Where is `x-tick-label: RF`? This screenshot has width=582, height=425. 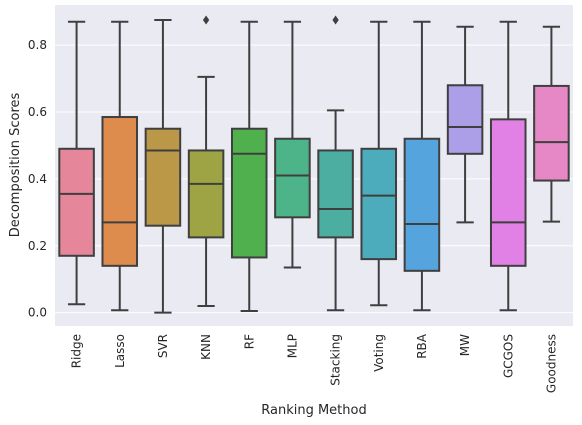
x-tick-label: RF is located at coordinates (249, 341).